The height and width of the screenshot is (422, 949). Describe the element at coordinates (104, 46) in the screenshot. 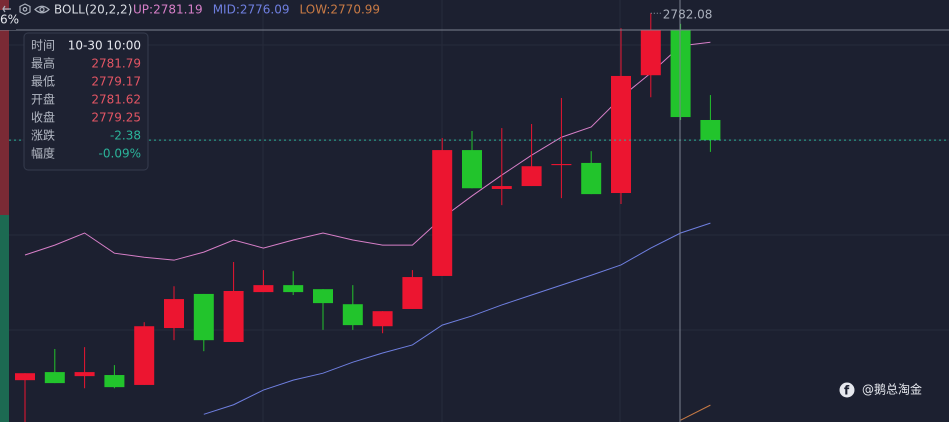

I see `tooltip-value: 10-30 10:00` at that location.